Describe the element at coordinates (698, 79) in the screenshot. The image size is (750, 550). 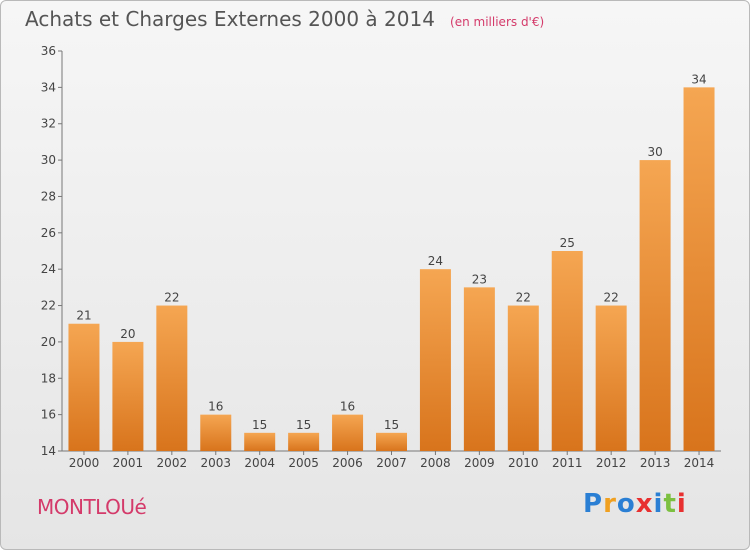
I see `bar-value-label: 34` at that location.